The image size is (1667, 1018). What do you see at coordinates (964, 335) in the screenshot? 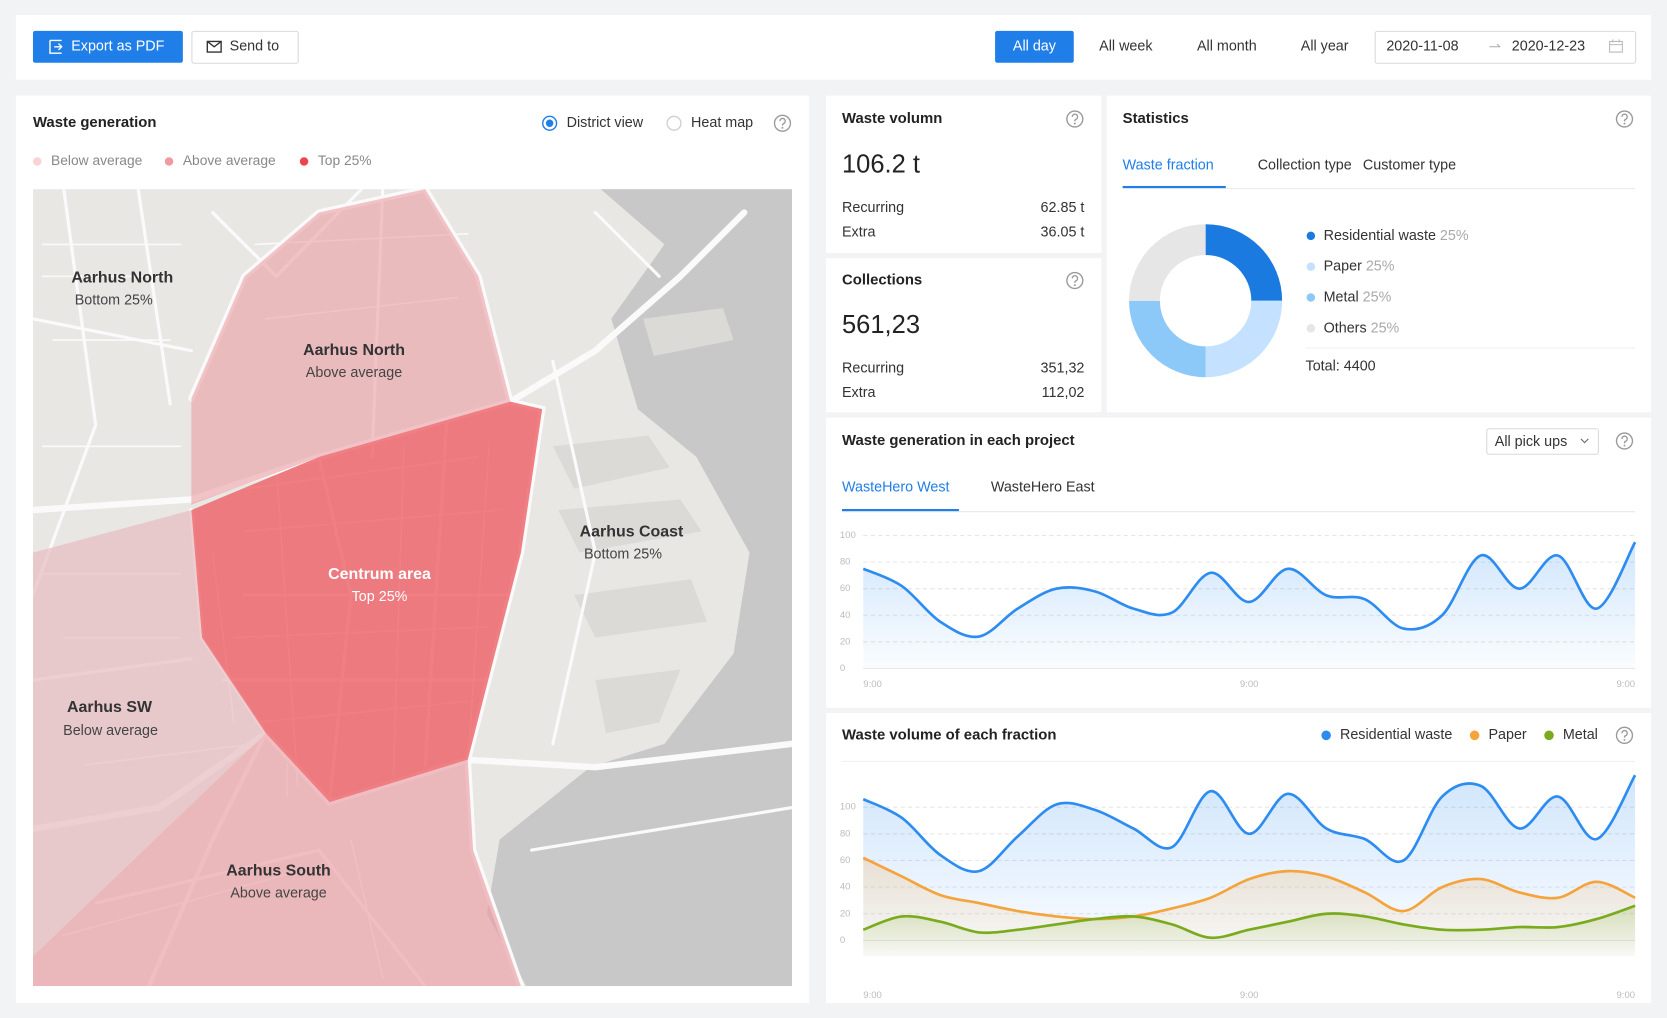
I see `collections-card` at bounding box center [964, 335].